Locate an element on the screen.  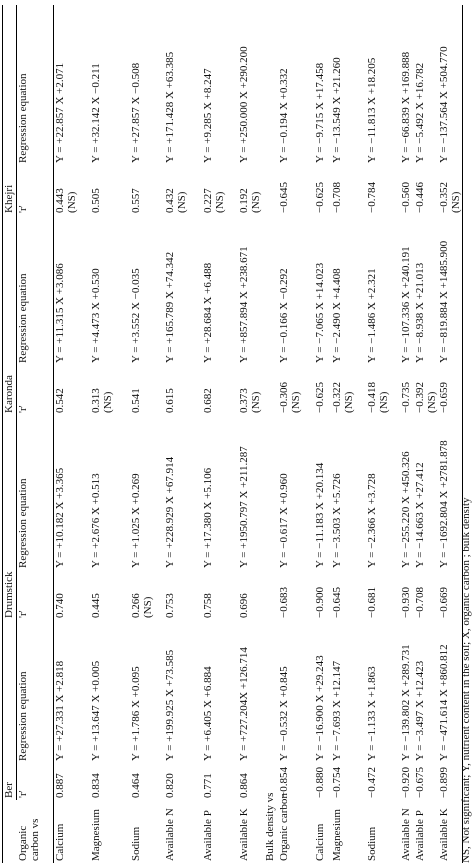
regression-equation: Y = +1.786 X +0.095 is located at coordinates (135, 713).